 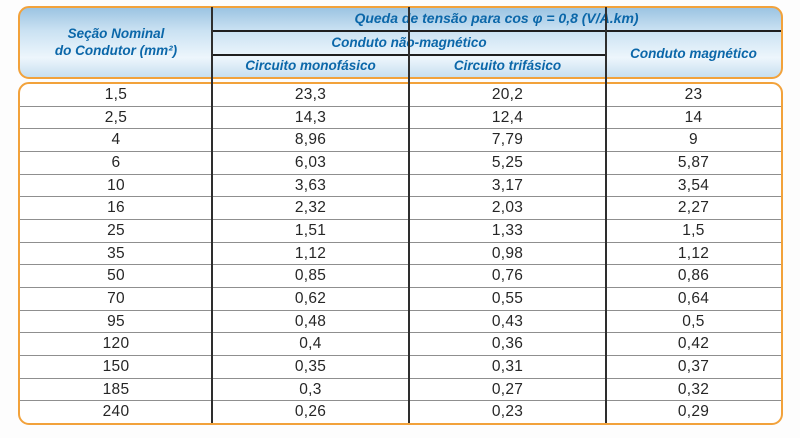 What do you see at coordinates (310, 321) in the screenshot?
I see `cell-monophase: 0,48` at bounding box center [310, 321].